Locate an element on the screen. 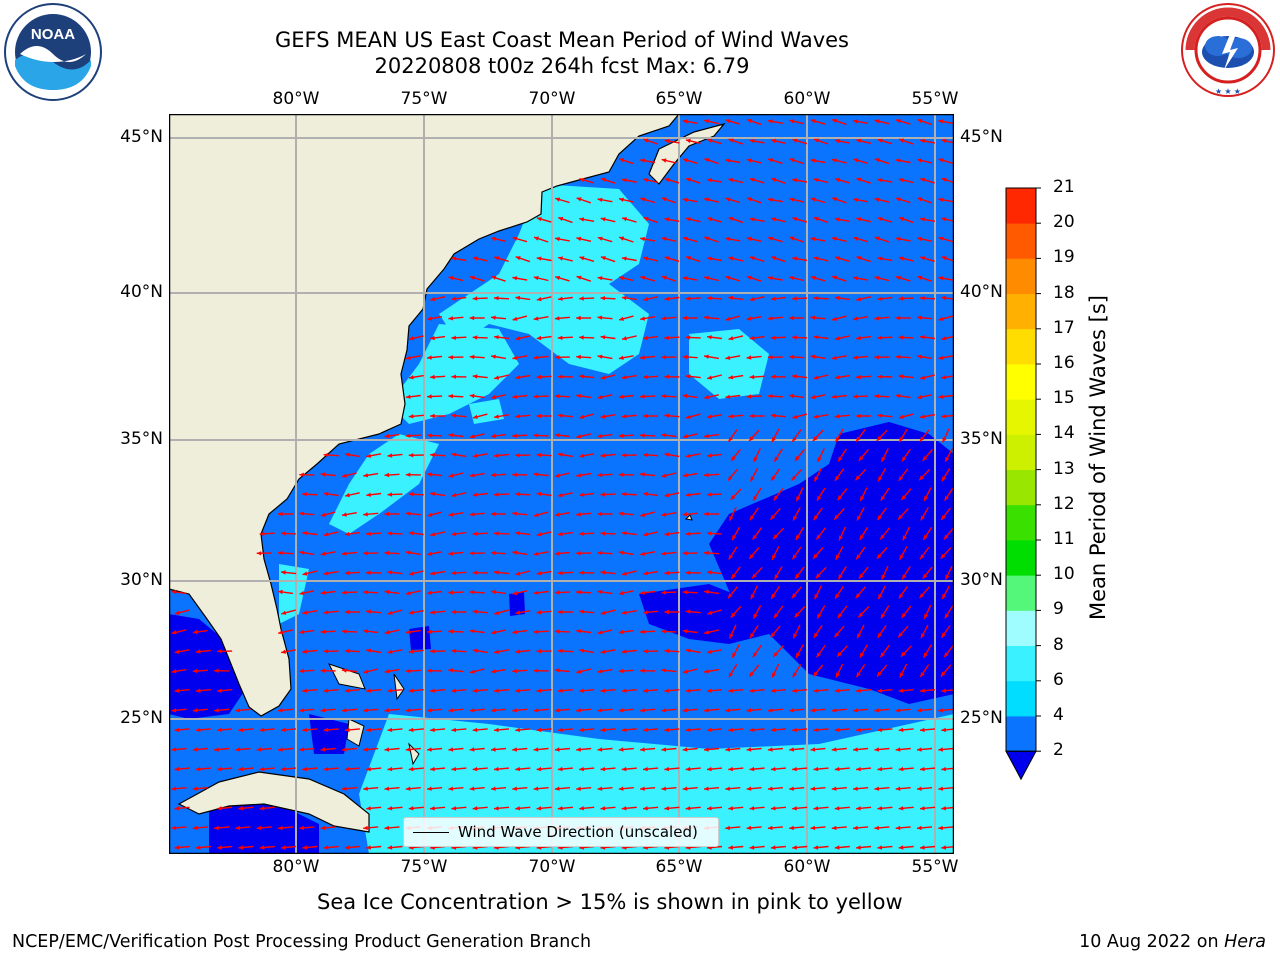 The width and height of the screenshot is (1280, 960). colorbar-tick-label: 6 is located at coordinates (1058, 679).